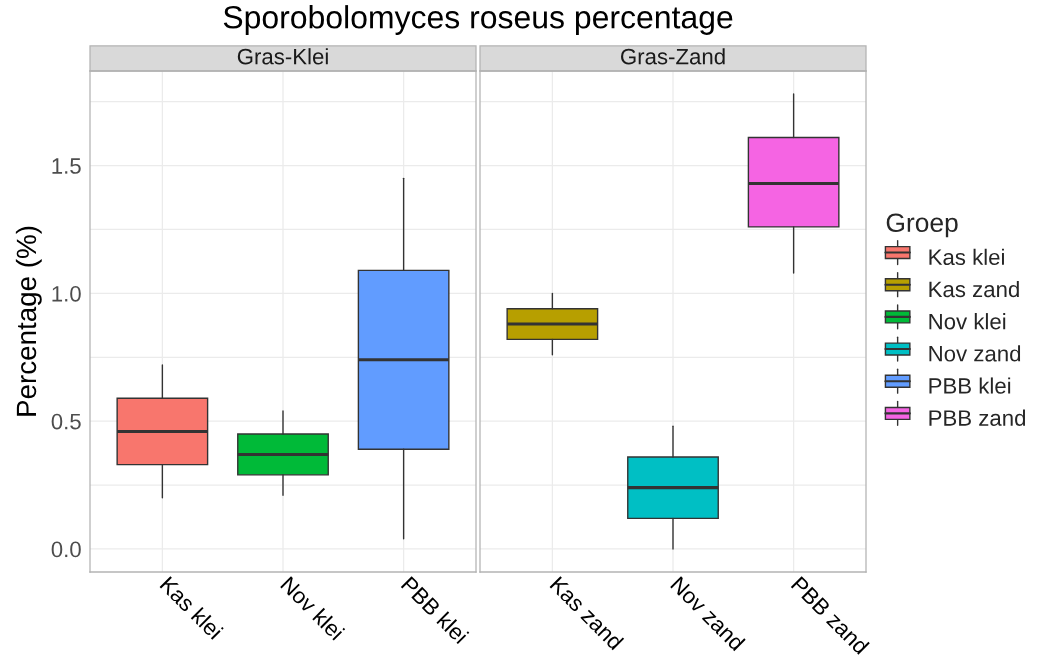 This screenshot has width=1041, height=658. I want to click on x-tick-label: Kas klei, so click(191, 607).